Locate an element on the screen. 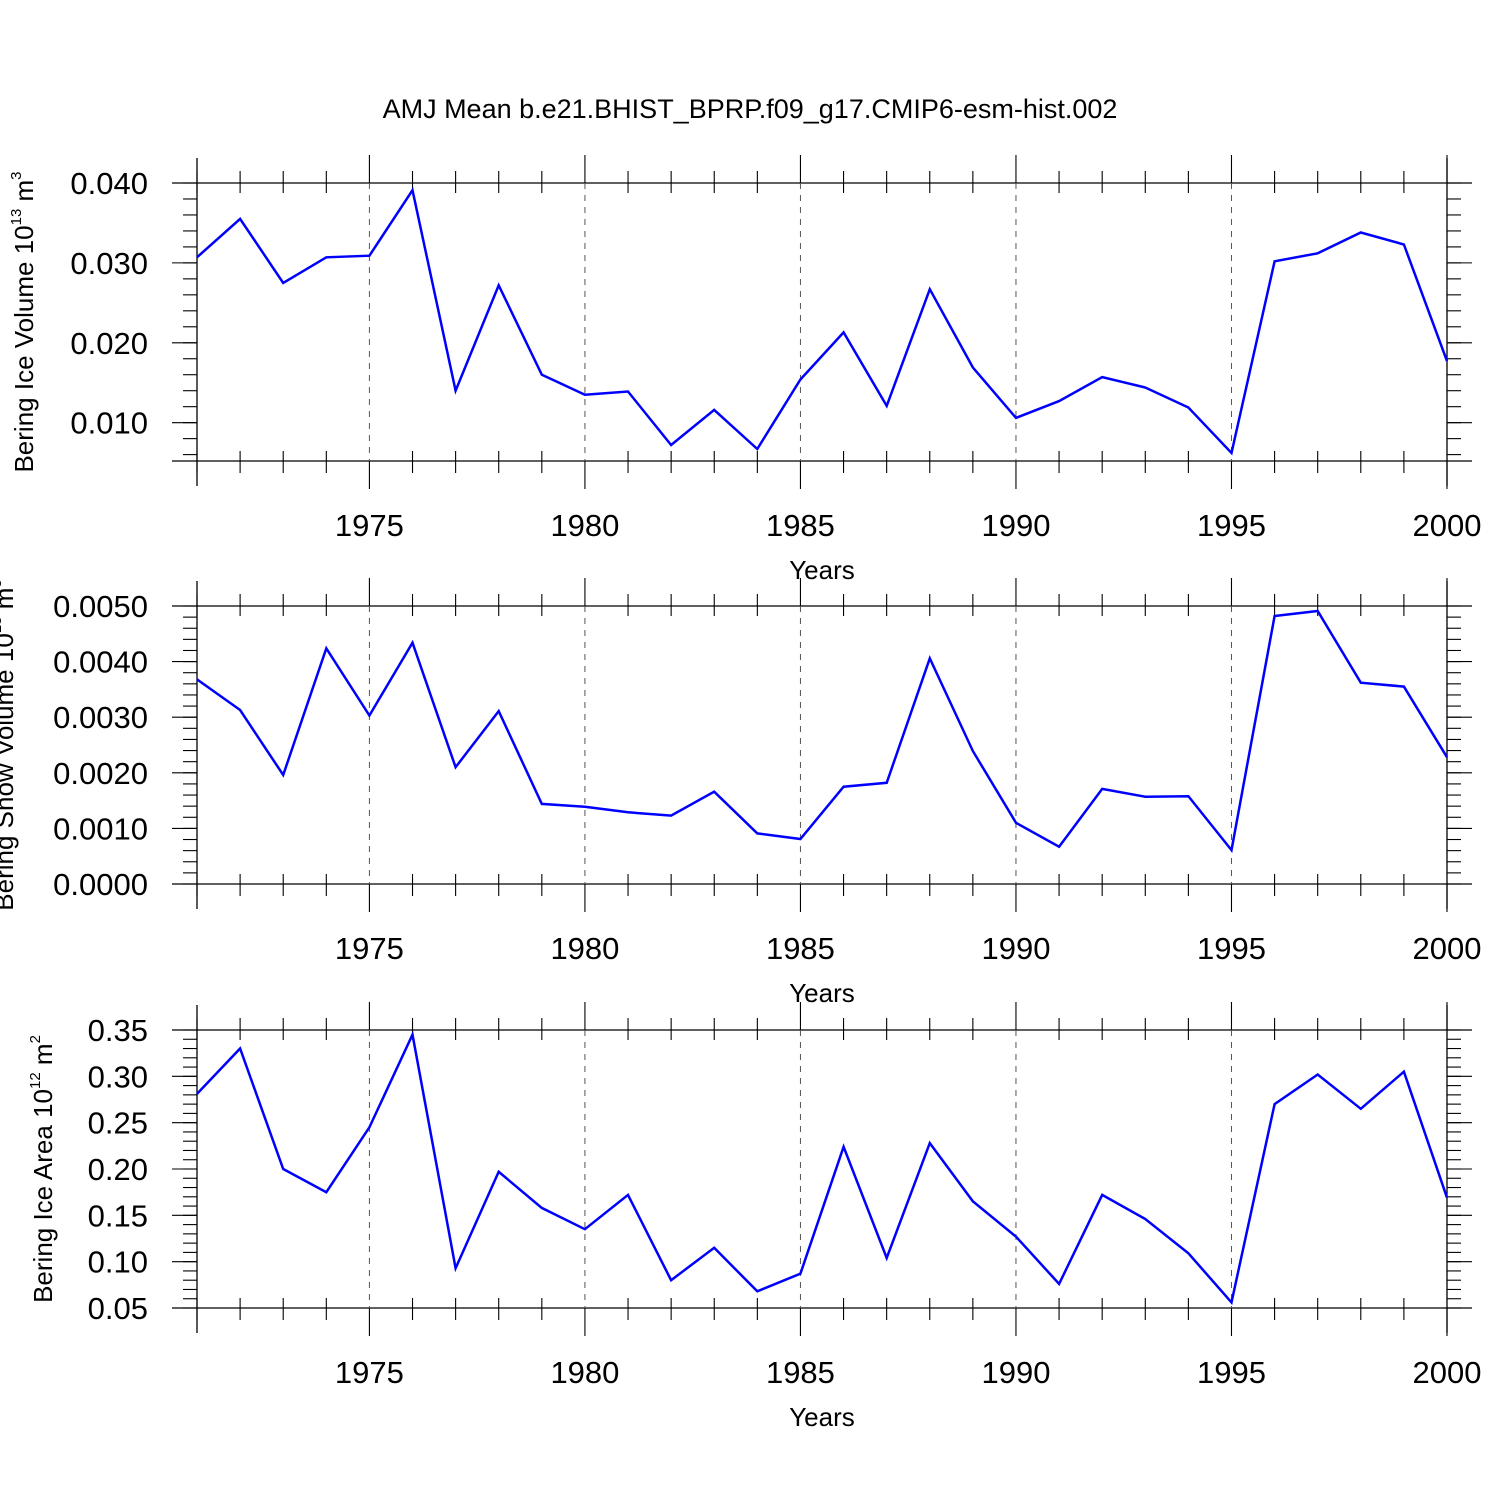 The height and width of the screenshot is (1500, 1500). y-axis-label: Bering Ice Area 1012 m2 is located at coordinates (42, 1169).